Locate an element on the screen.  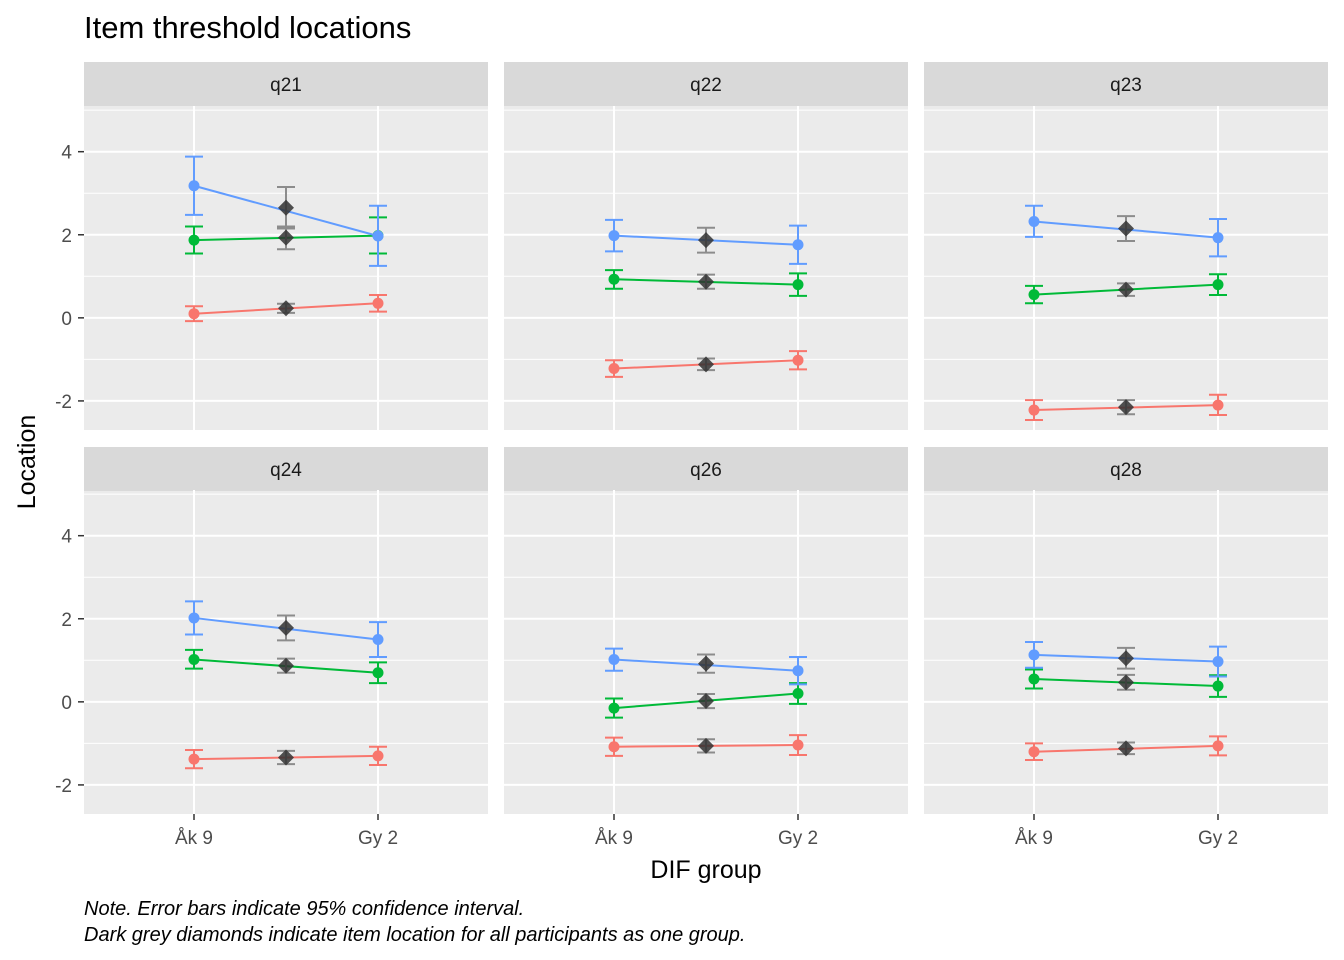
facet-label: q26 is located at coordinates (706, 470).